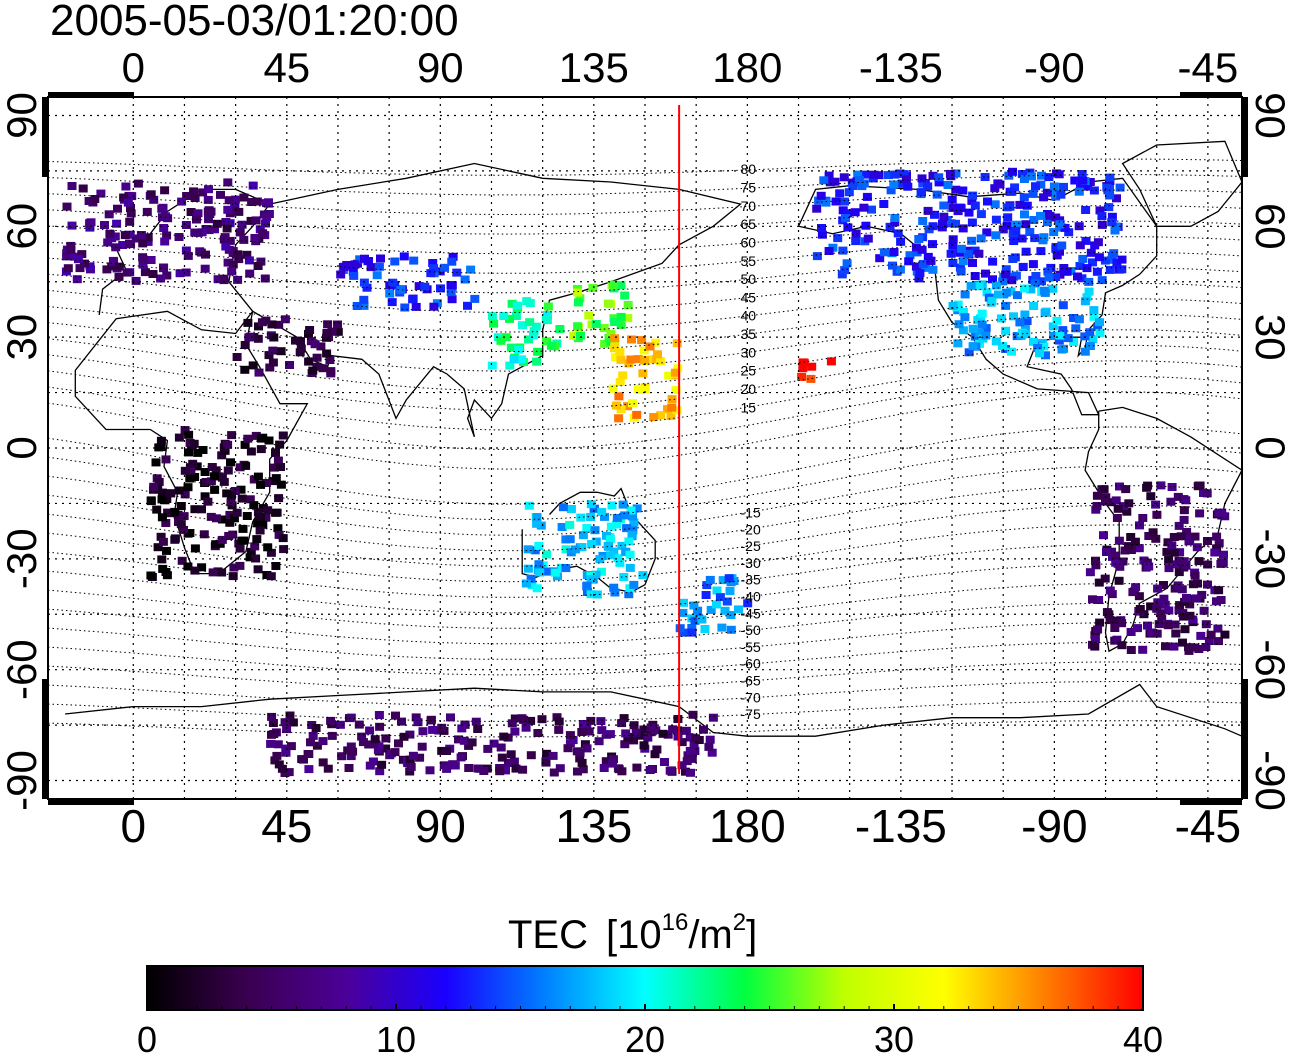 This screenshot has width=1292, height=1057. What do you see at coordinates (747, 67) in the screenshot?
I see `lon-tick-top: 180` at bounding box center [747, 67].